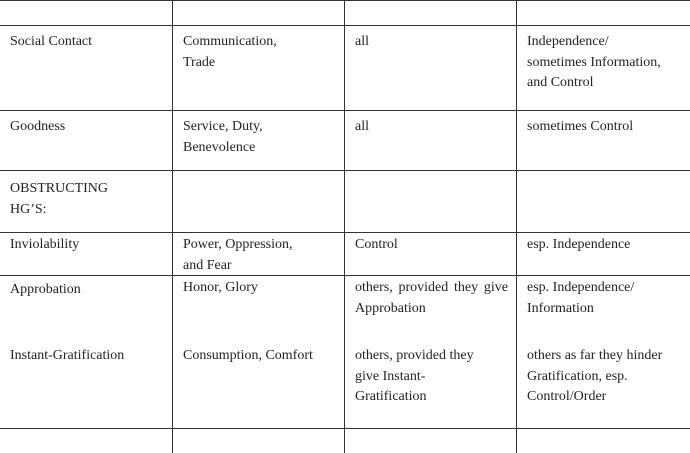  Describe the element at coordinates (259, 254) in the screenshot. I see `table-cell: Power, Oppression, and Fear` at that location.